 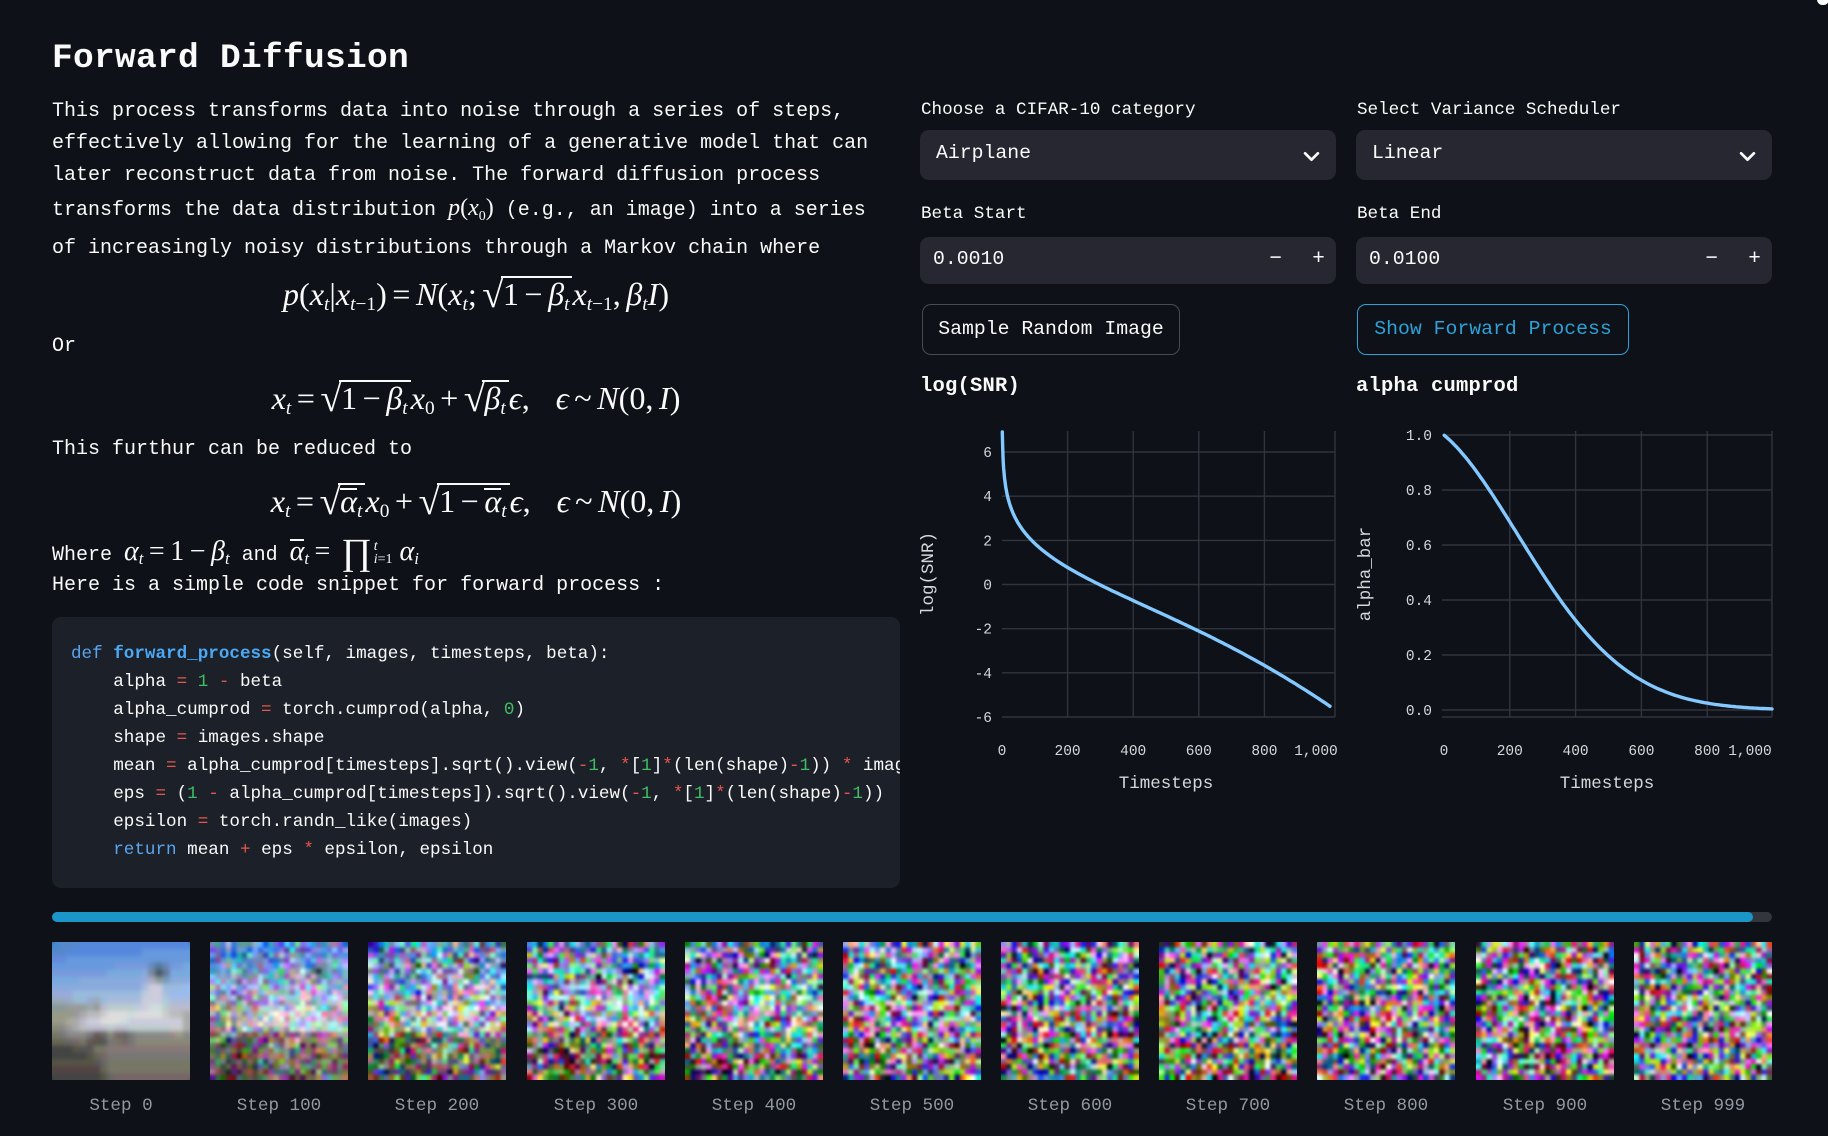 What do you see at coordinates (1419, 602) in the screenshot?
I see `svg-text: 0.4` at bounding box center [1419, 602].